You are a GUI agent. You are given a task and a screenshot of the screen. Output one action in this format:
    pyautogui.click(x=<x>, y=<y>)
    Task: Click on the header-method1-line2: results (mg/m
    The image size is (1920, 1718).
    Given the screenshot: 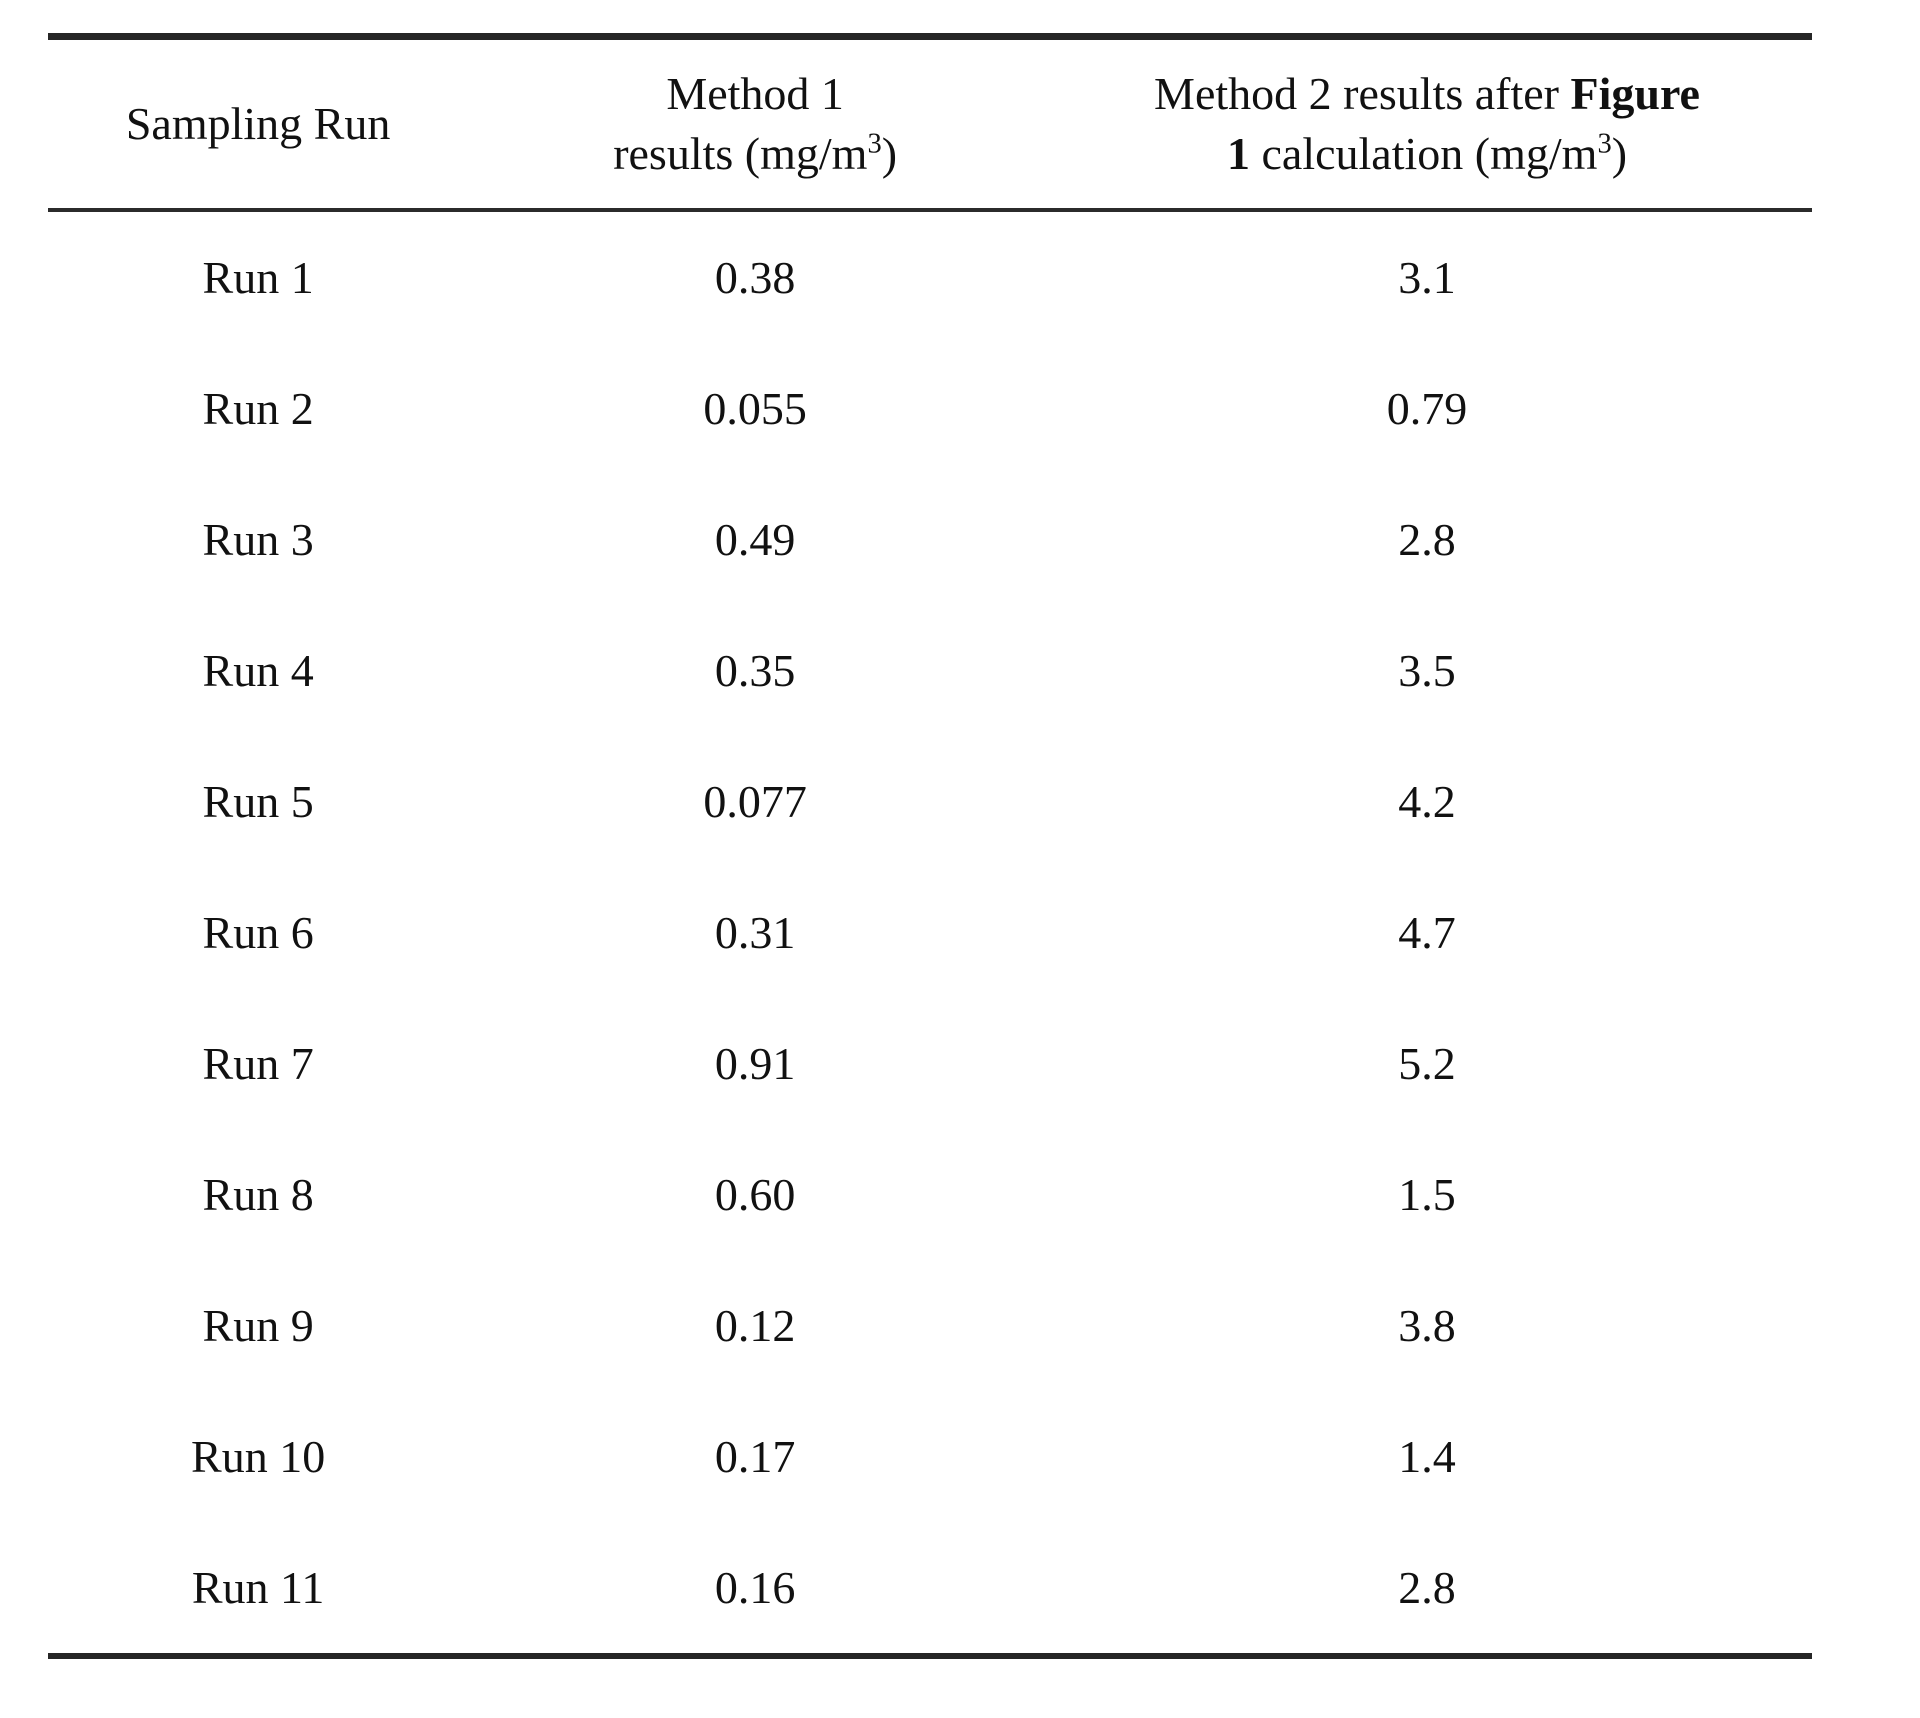 What is the action you would take?
    pyautogui.click(x=740, y=153)
    